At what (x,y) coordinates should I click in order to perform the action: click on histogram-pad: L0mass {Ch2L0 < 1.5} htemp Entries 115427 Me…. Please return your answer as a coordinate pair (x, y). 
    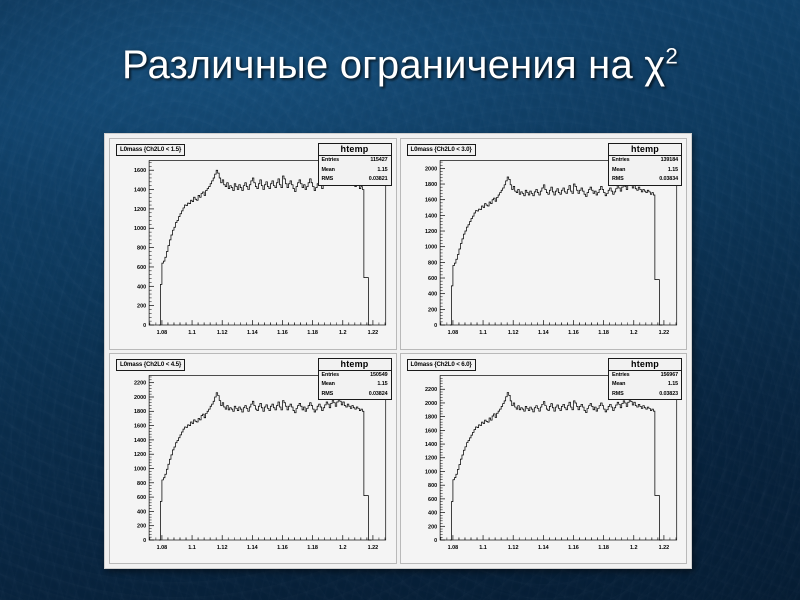
    Looking at the image, I should click on (253, 244).